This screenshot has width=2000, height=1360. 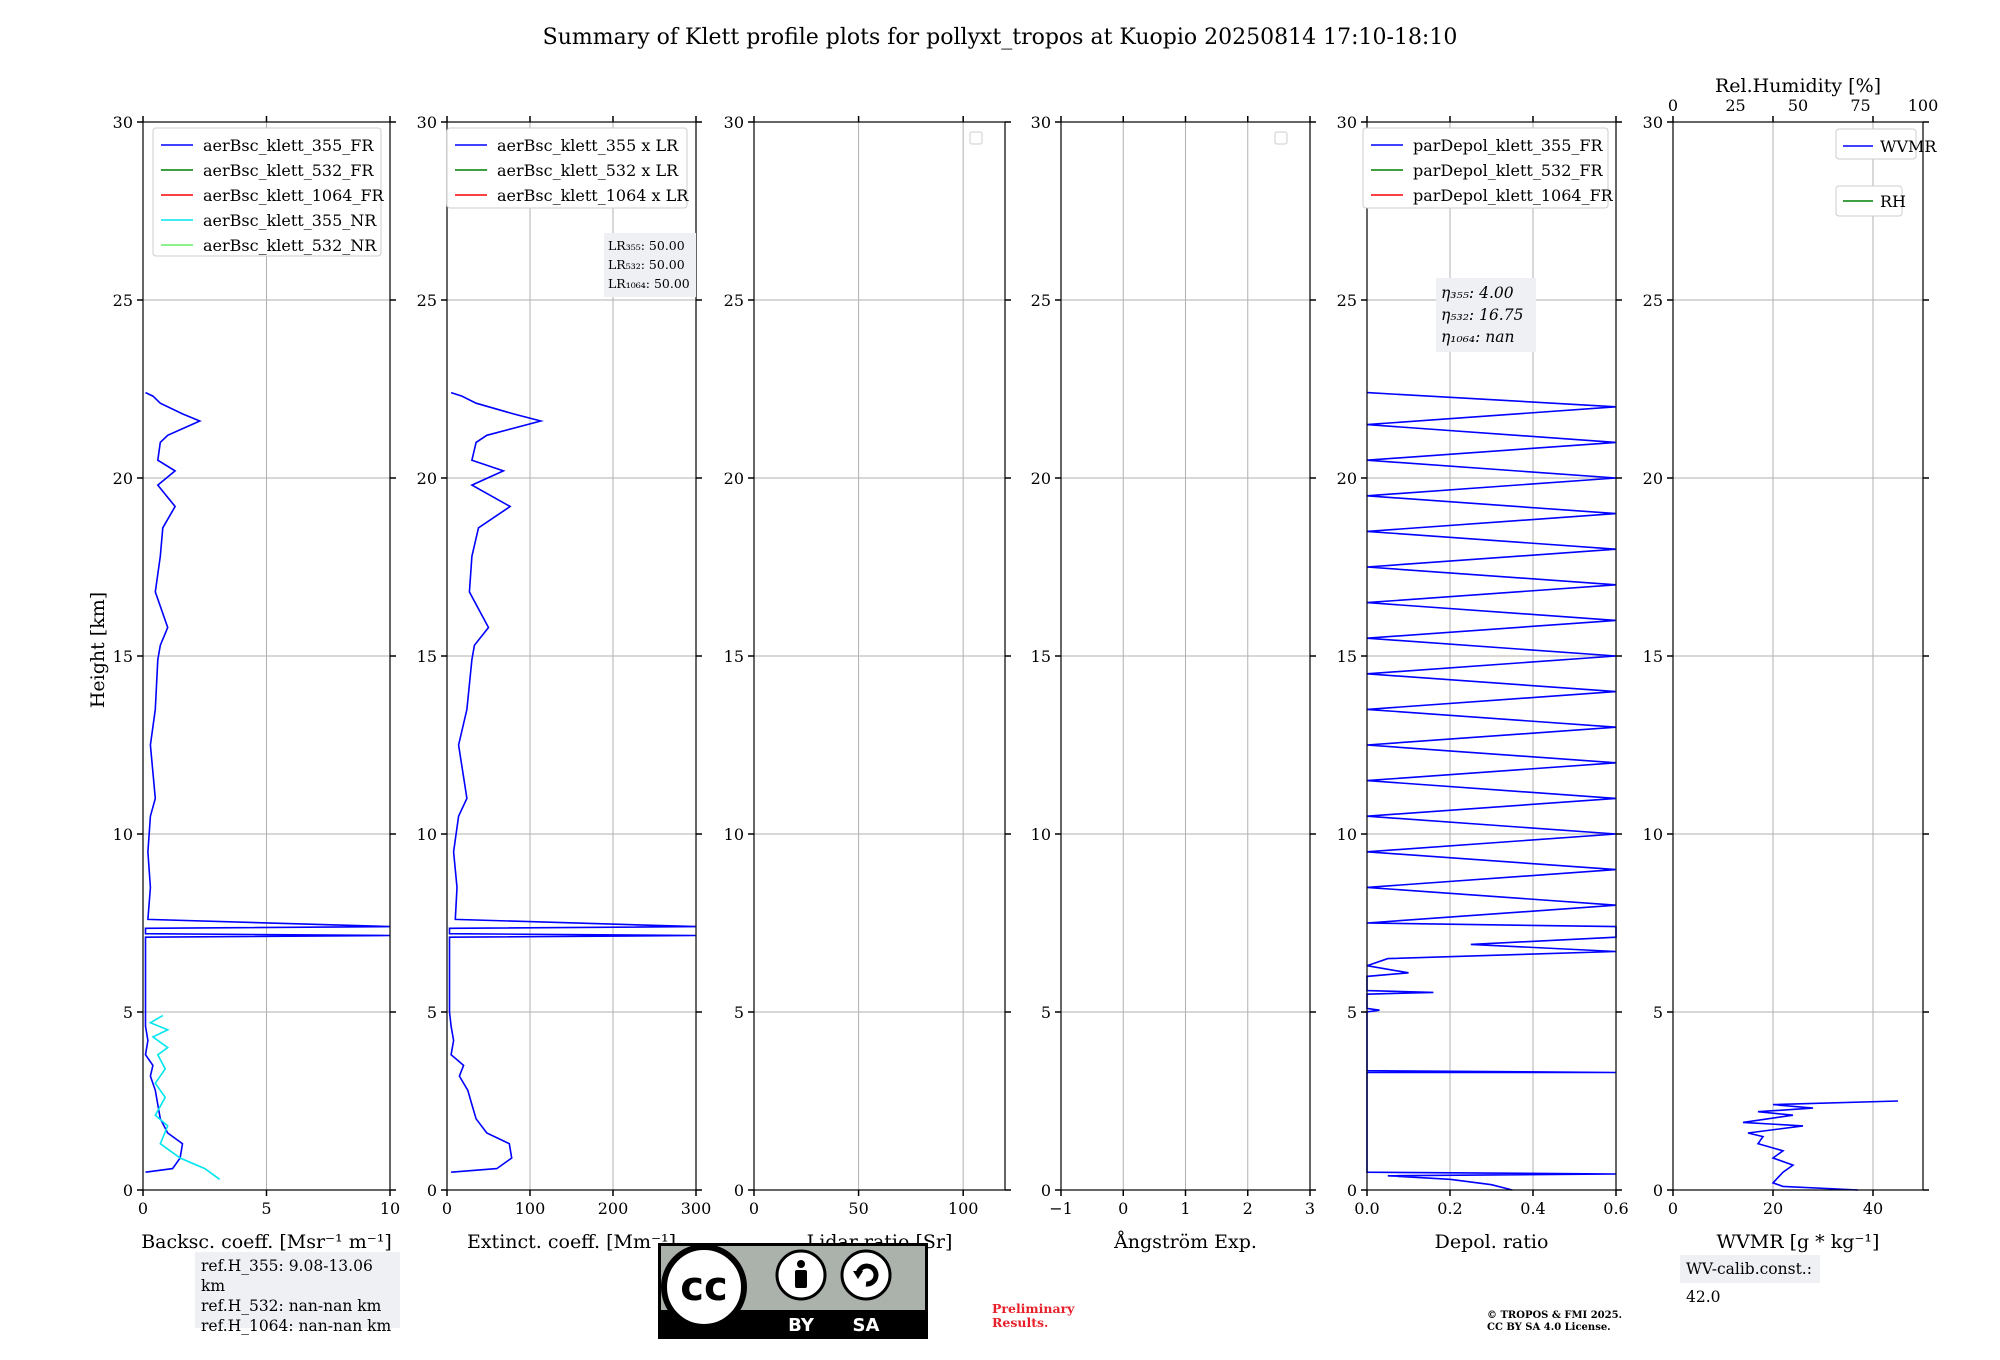 I want to click on wvmr-legend, so click(x=1876, y=144).